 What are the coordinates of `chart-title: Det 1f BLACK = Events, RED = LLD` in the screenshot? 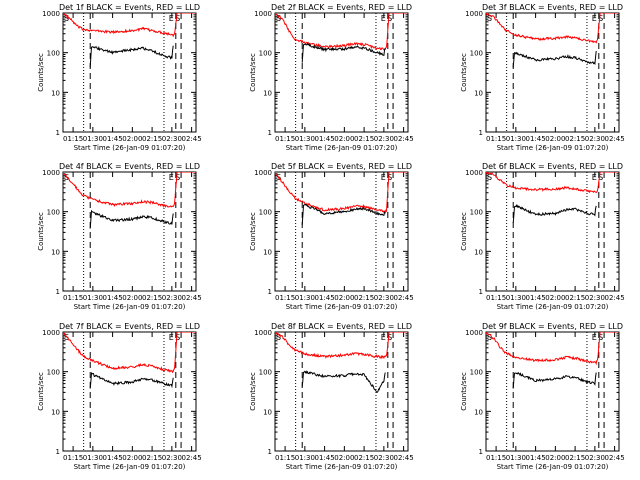 It's located at (129, 7).